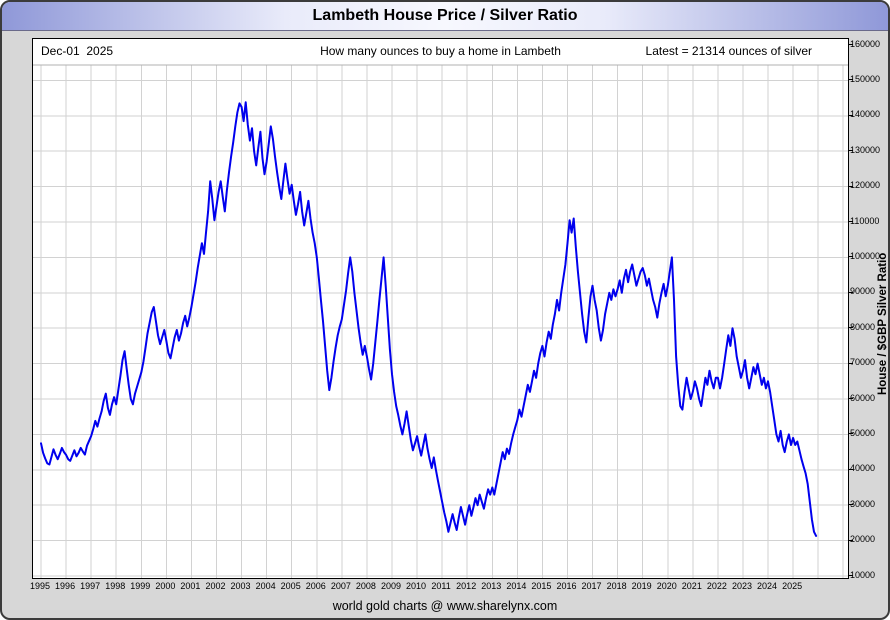 This screenshot has width=890, height=620. Describe the element at coordinates (566, 586) in the screenshot. I see `x-axis-tick: 2016` at that location.